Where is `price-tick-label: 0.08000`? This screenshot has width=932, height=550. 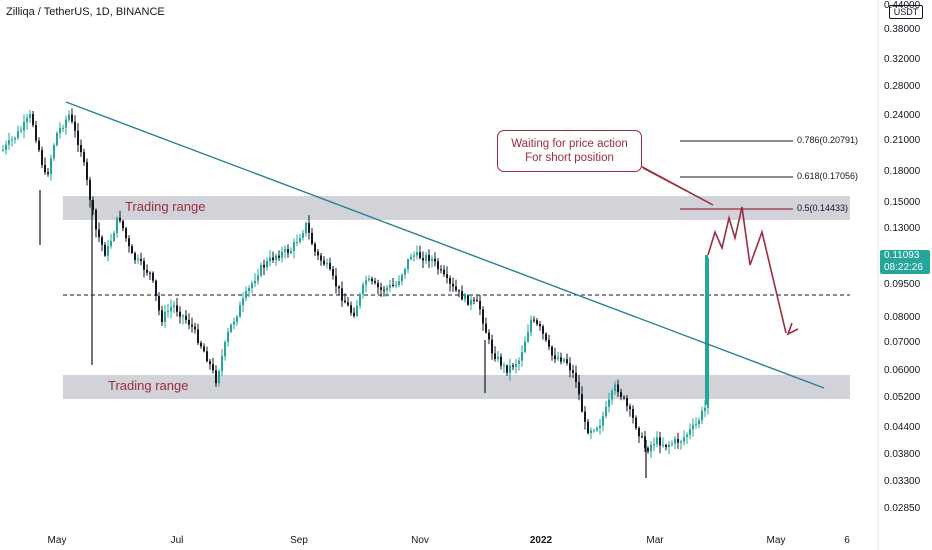 price-tick-label: 0.08000 is located at coordinates (902, 317).